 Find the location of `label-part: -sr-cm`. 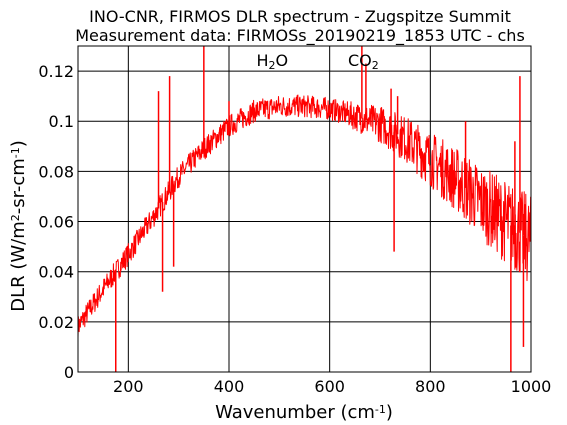

label-part: -sr-cm is located at coordinates (18, 186).